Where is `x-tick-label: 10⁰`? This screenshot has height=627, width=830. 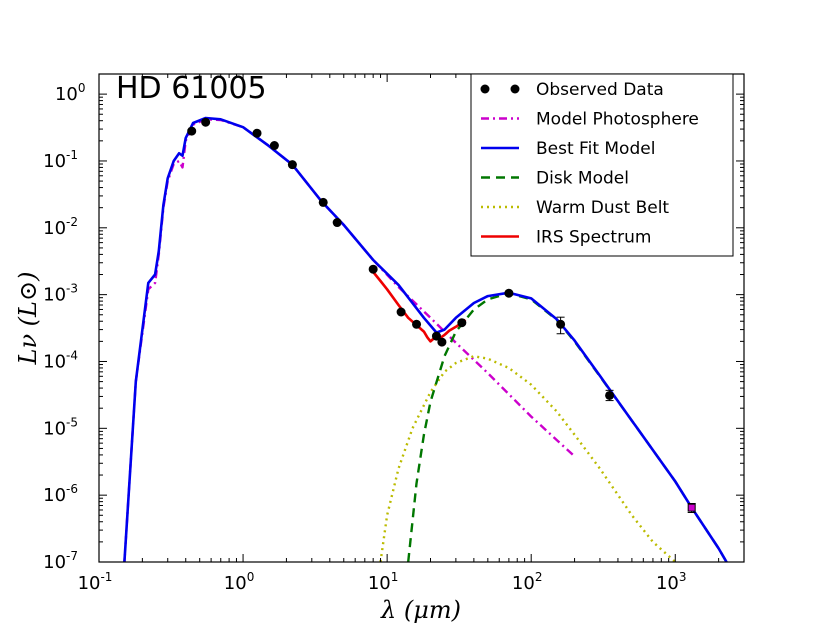
x-tick-label: 10⁰ is located at coordinates (239, 582).